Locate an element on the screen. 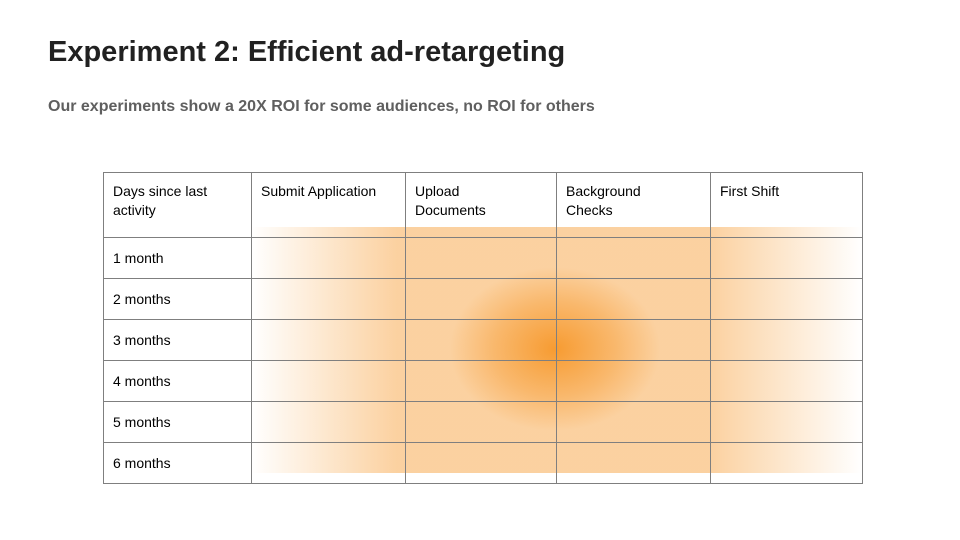 This screenshot has width=960, height=540. header-cell-first-shift: First Shift is located at coordinates (786, 205).